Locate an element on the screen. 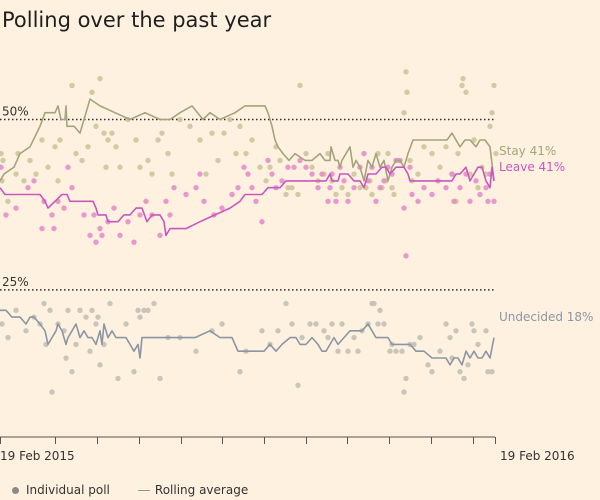  rolling-average-line-undecided is located at coordinates (247, 337).